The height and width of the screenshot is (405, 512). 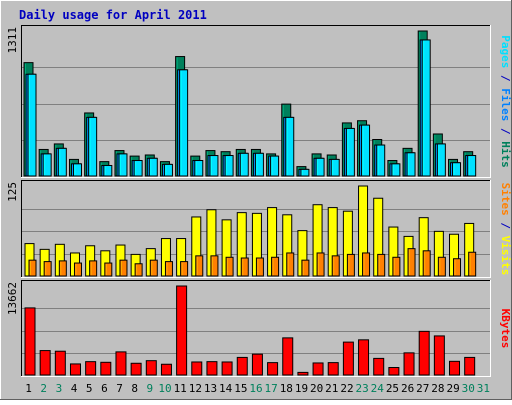 I want to click on kbytes-panel-day-27-kbytes-bar-body, so click(x=424, y=353).